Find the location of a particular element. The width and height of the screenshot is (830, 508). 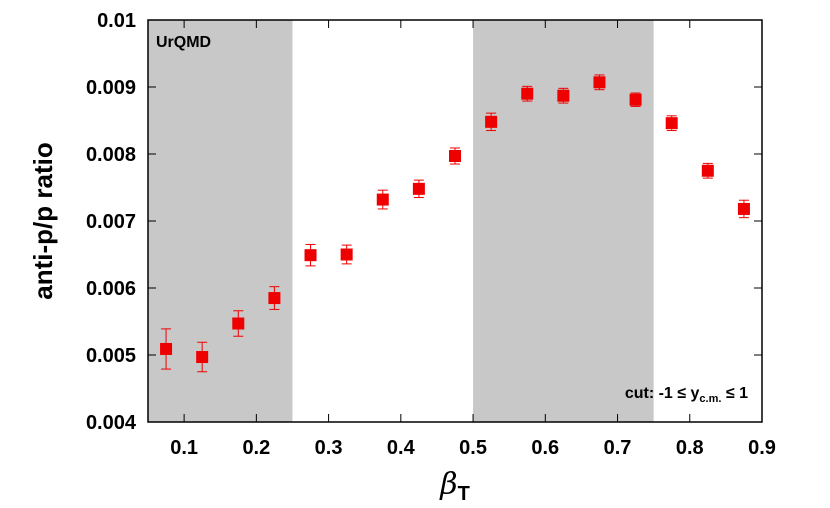

x-axis-label-subscript: T is located at coordinates (464, 494).